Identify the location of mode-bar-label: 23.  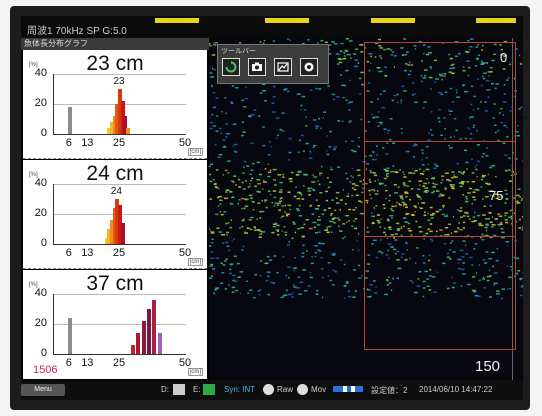
(119, 81).